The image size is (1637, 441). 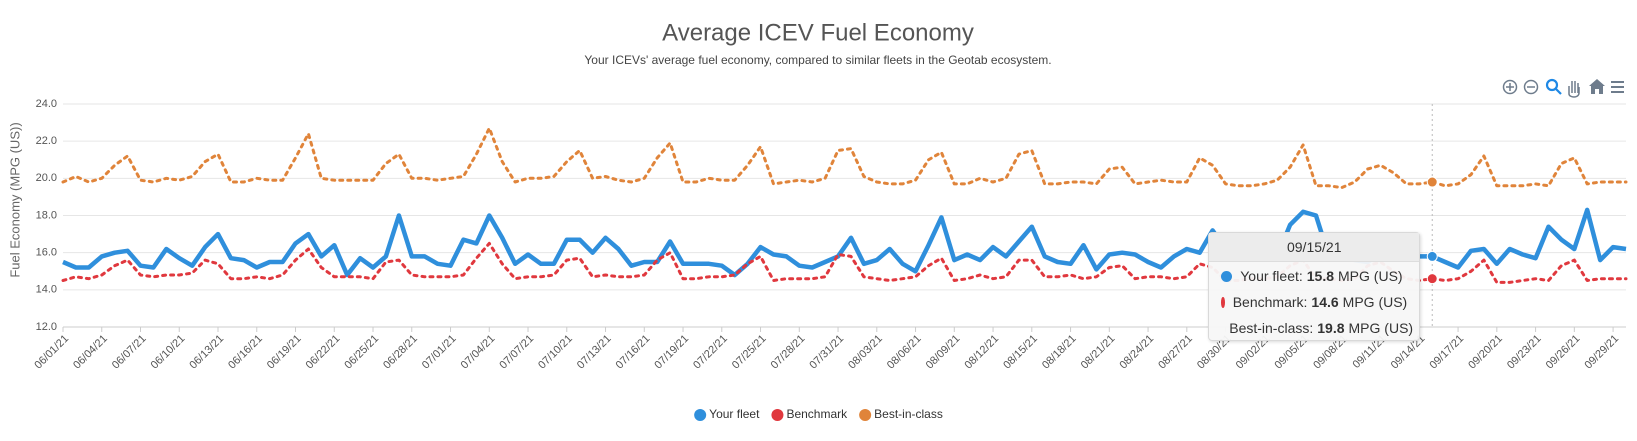 What do you see at coordinates (1059, 352) in the screenshot?
I see `x-tick-label: 08/18/21` at bounding box center [1059, 352].